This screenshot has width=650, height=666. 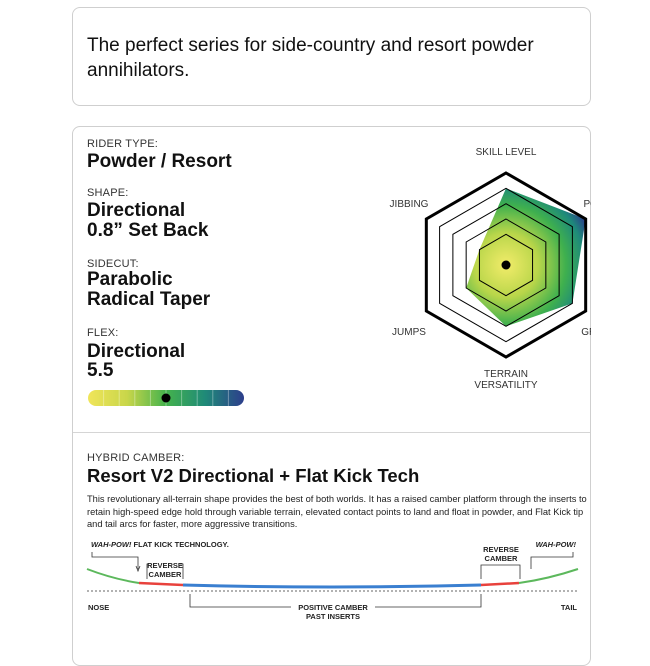 What do you see at coordinates (569, 607) in the screenshot?
I see `tail-label: TAIL` at bounding box center [569, 607].